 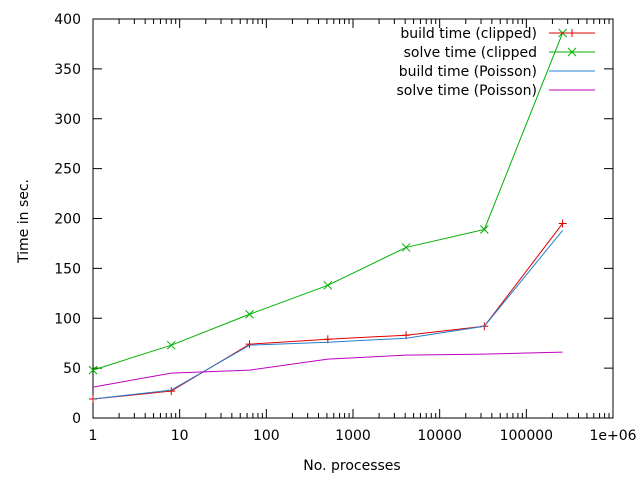 What do you see at coordinates (180, 436) in the screenshot?
I see `x-tick-label: 10` at bounding box center [180, 436].